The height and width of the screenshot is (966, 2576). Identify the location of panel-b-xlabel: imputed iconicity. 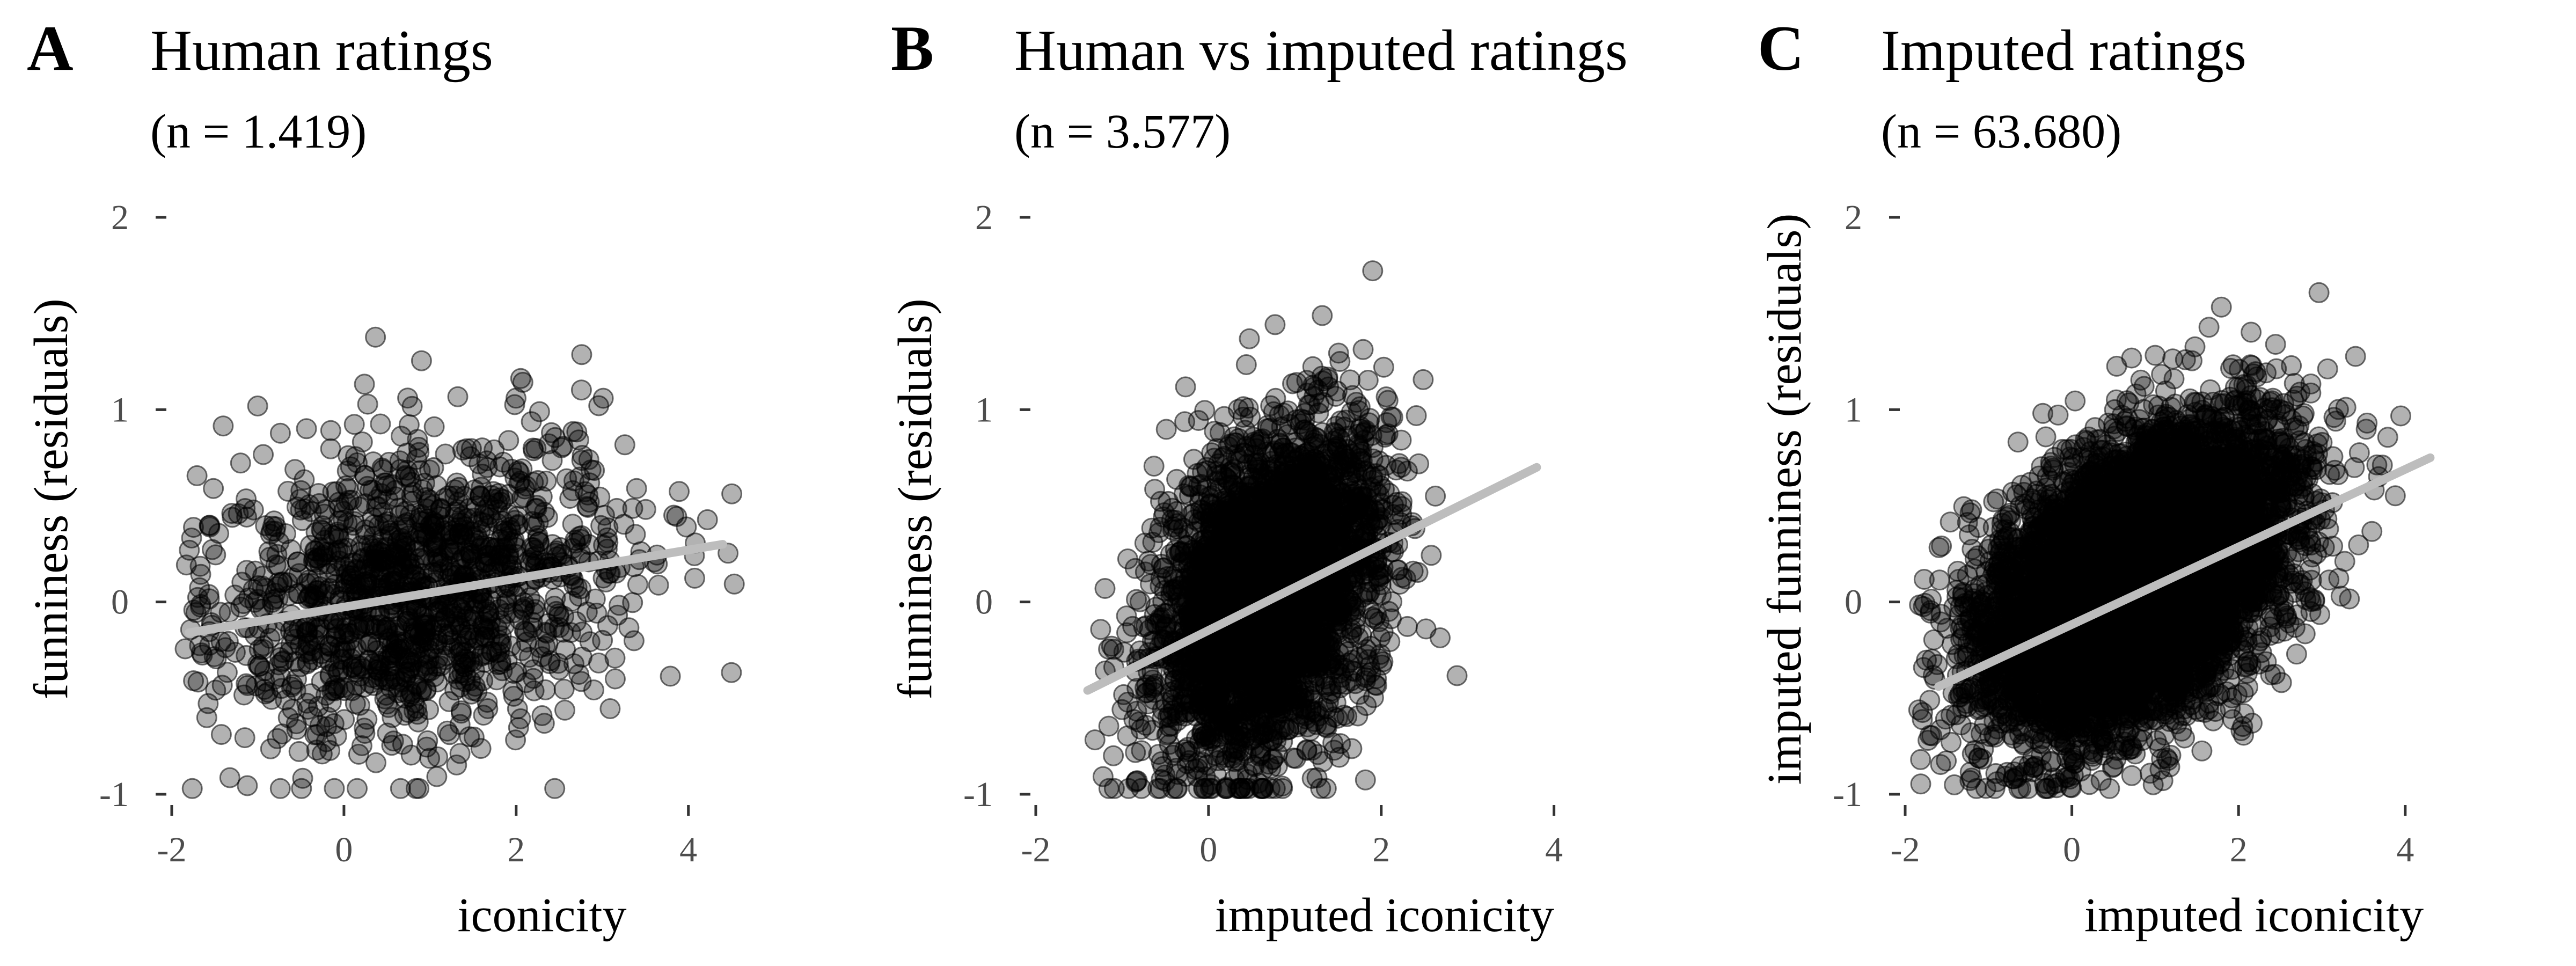
(1384, 915).